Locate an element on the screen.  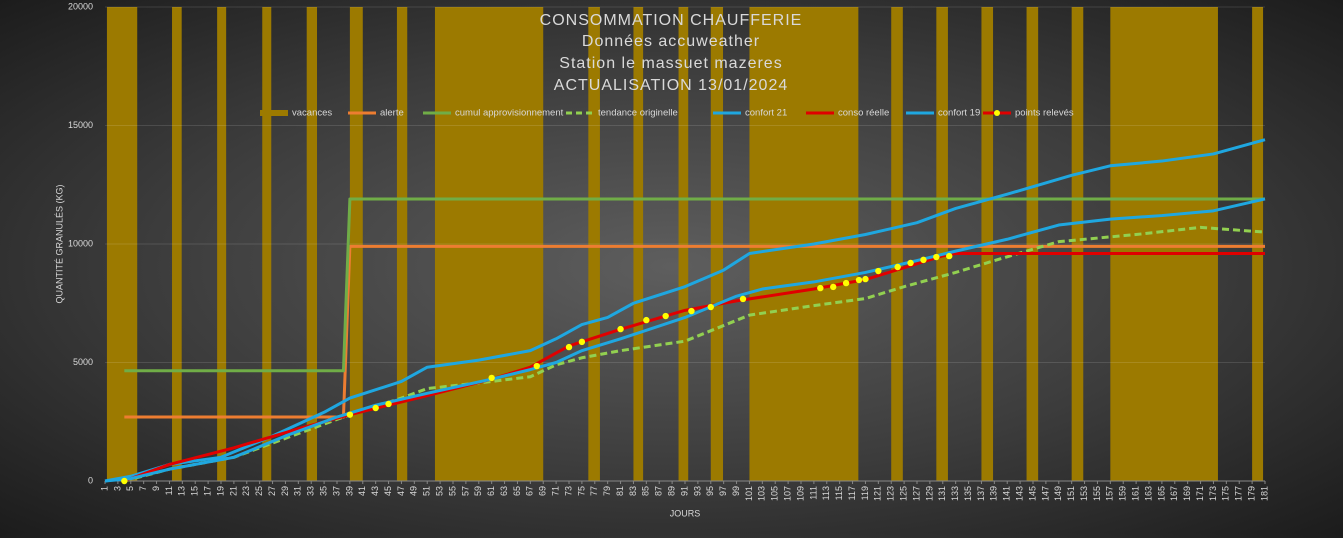
x-tick-label: 39 is located at coordinates (349, 491).